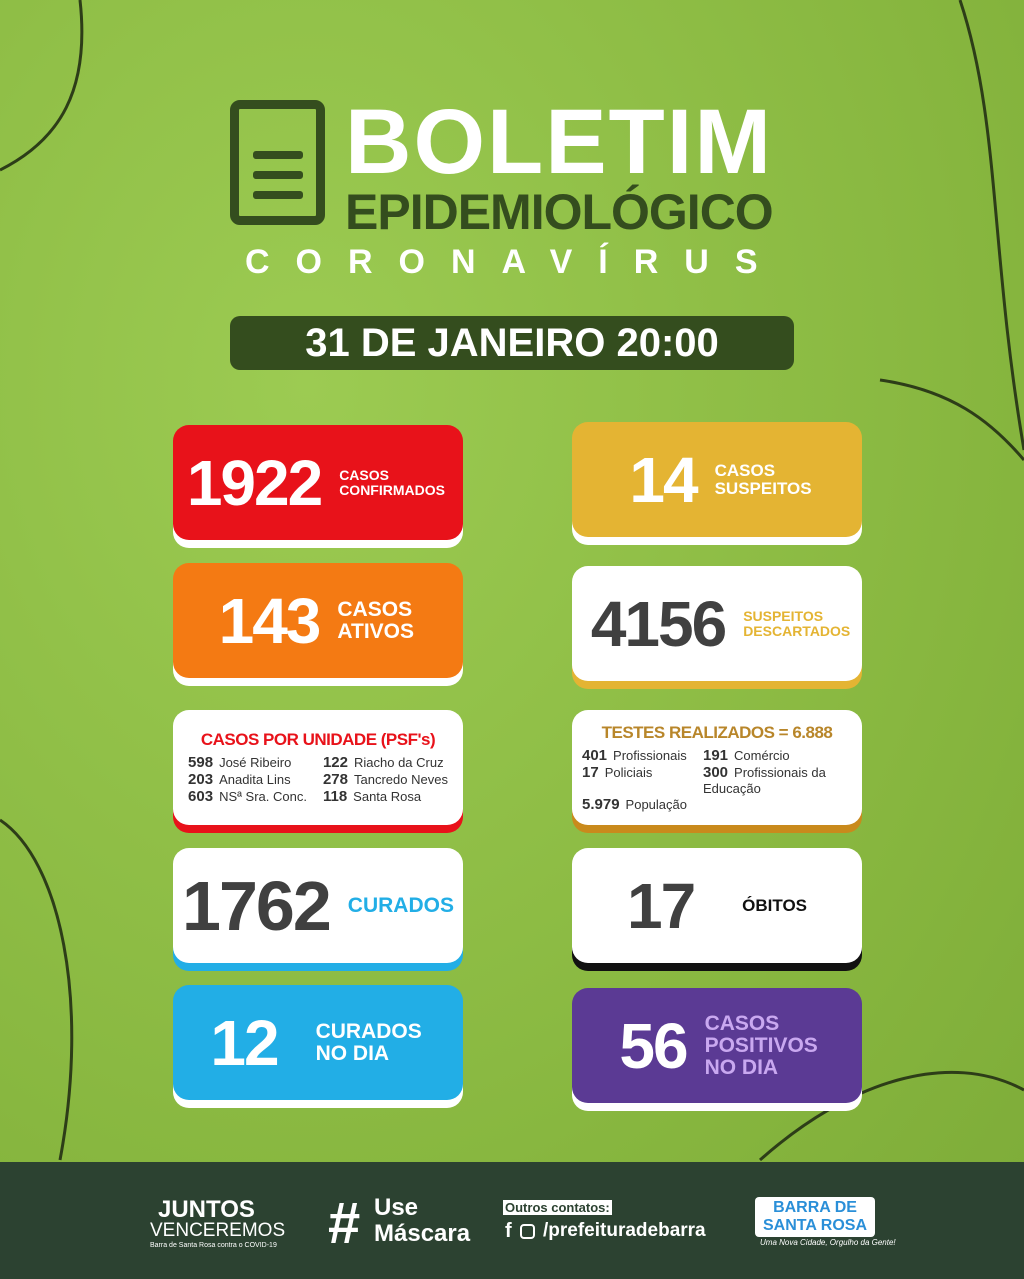  Describe the element at coordinates (661, 905) in the screenshot. I see `value: 17` at that location.